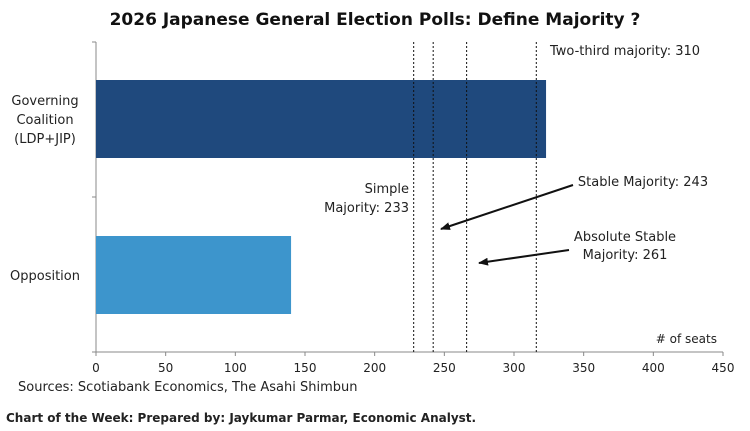 The width and height of the screenshot is (750, 431). I want to click on x-tick-label: 200, so click(374, 368).